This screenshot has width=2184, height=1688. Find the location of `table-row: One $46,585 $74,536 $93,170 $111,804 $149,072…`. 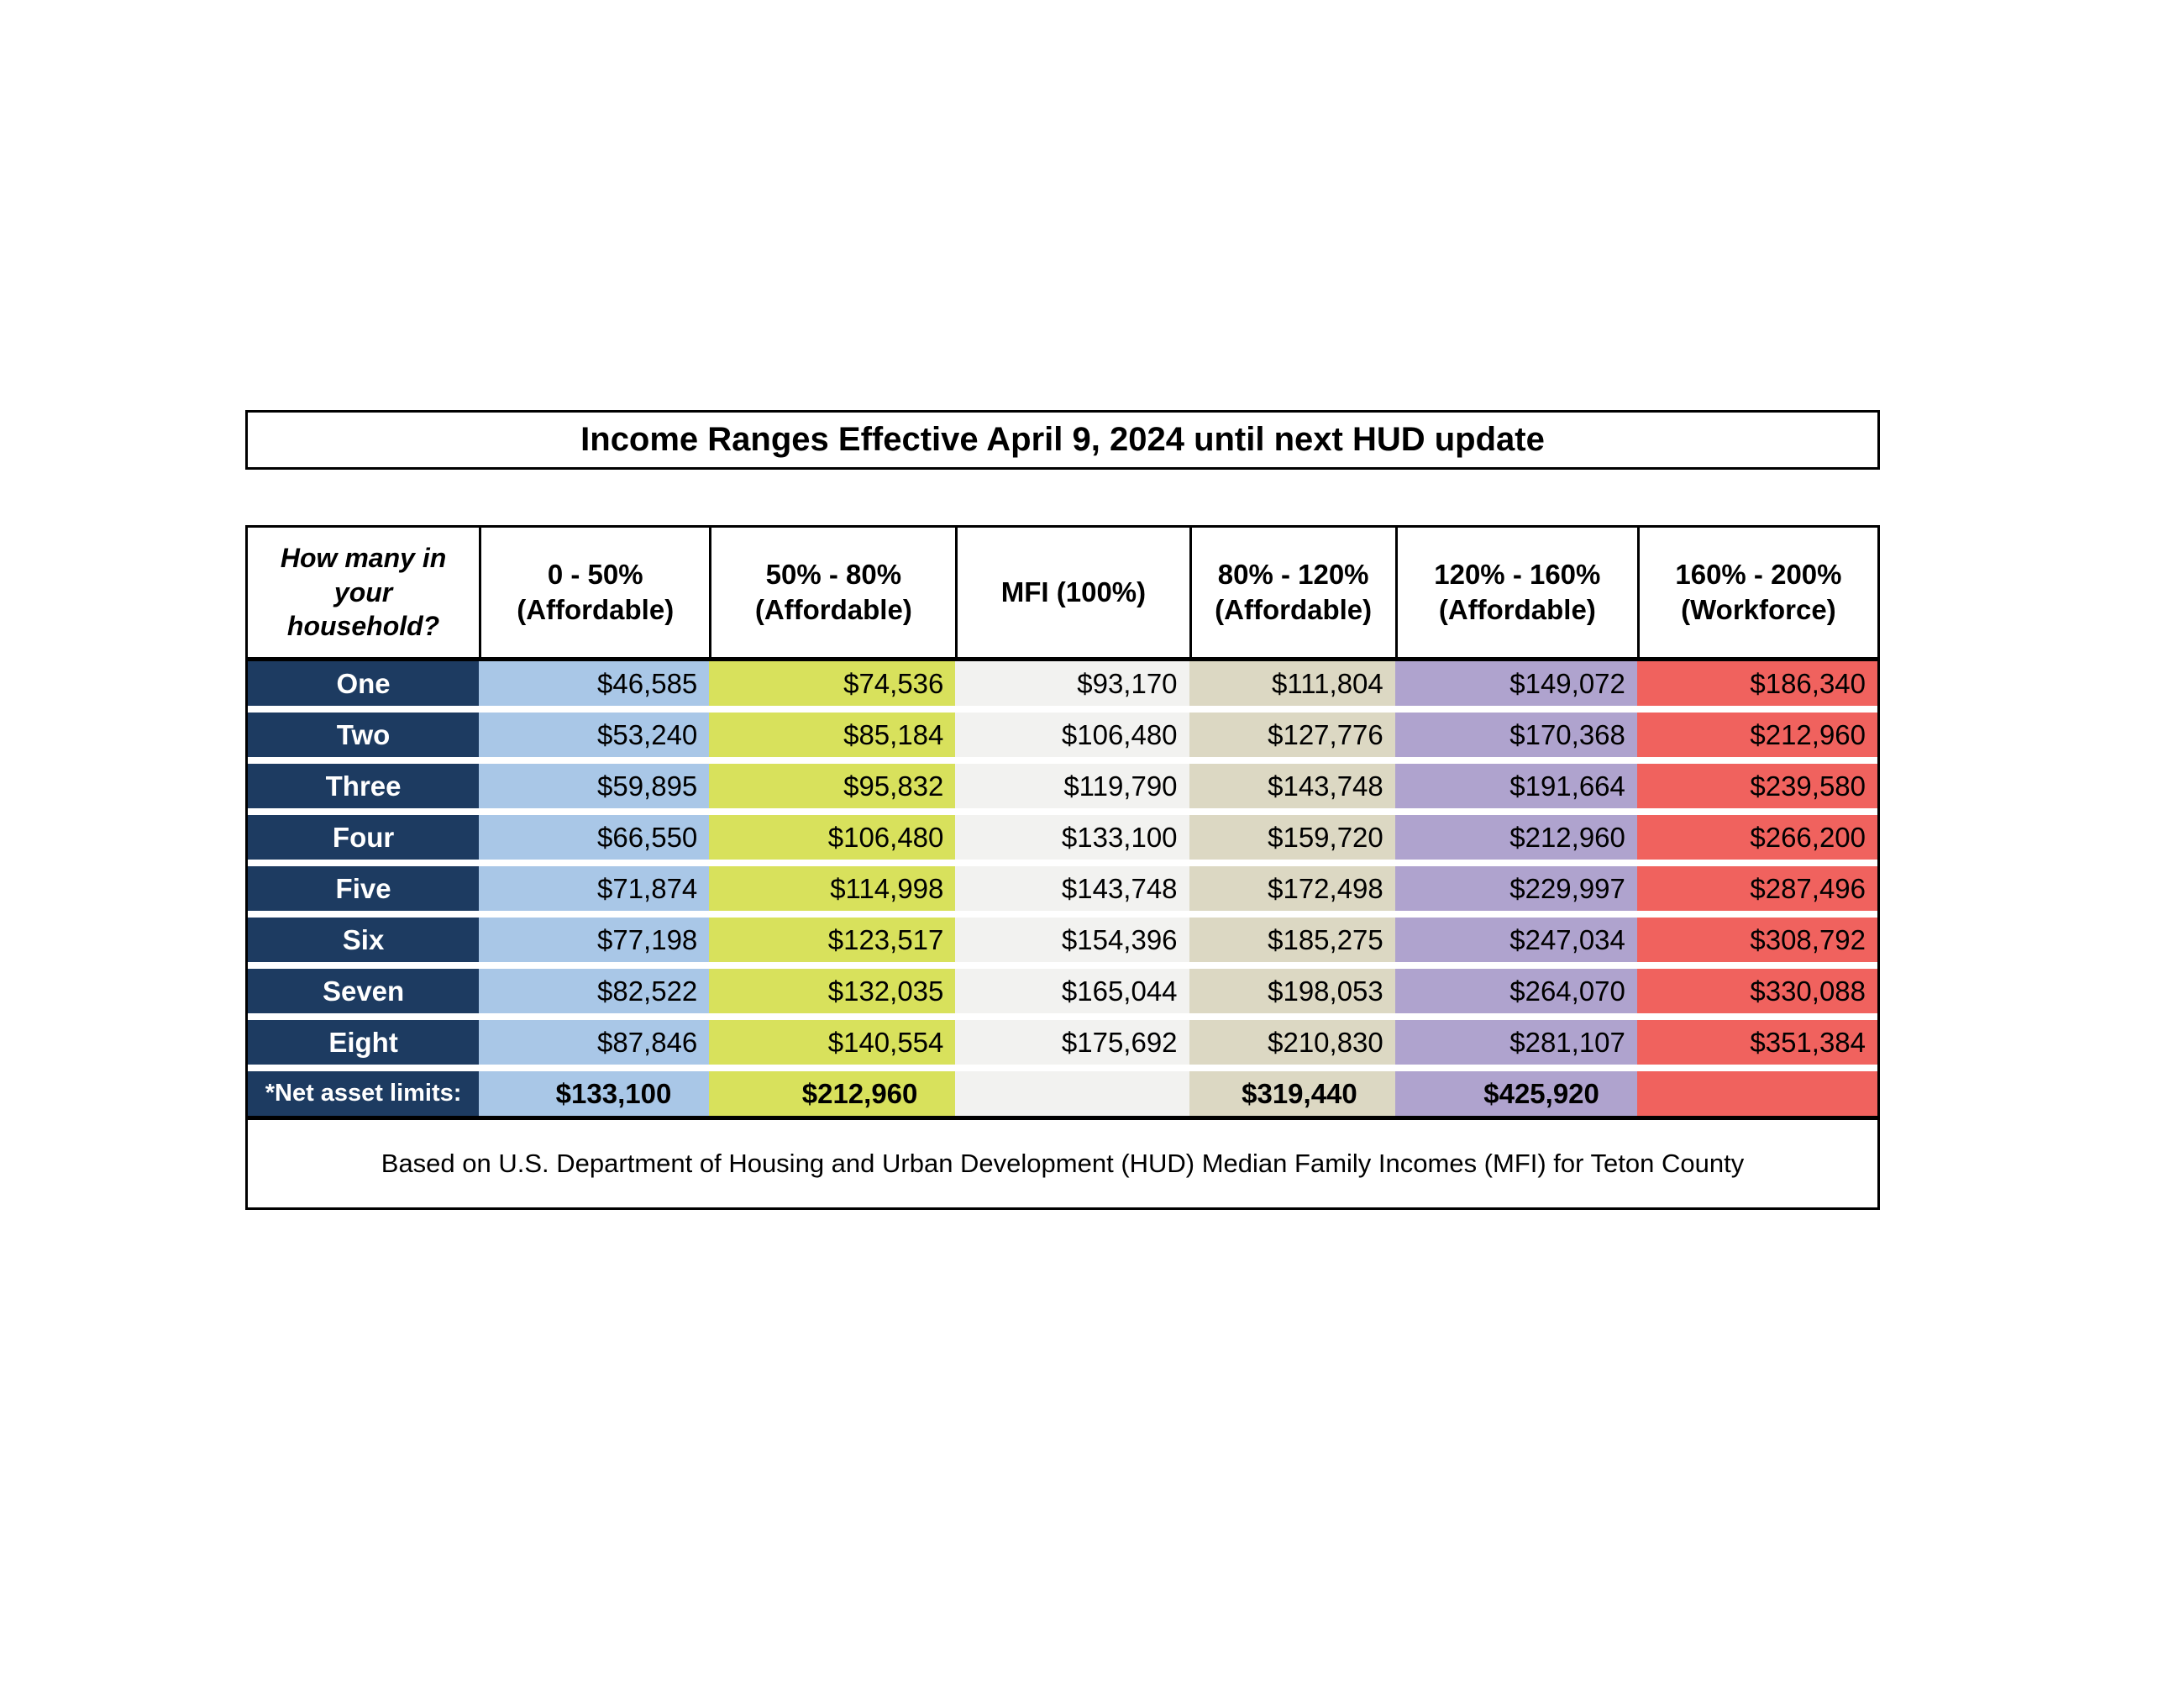

table-row: One $46,585 $74,536 $93,170 $111,804 $149,072… is located at coordinates (1062, 683).